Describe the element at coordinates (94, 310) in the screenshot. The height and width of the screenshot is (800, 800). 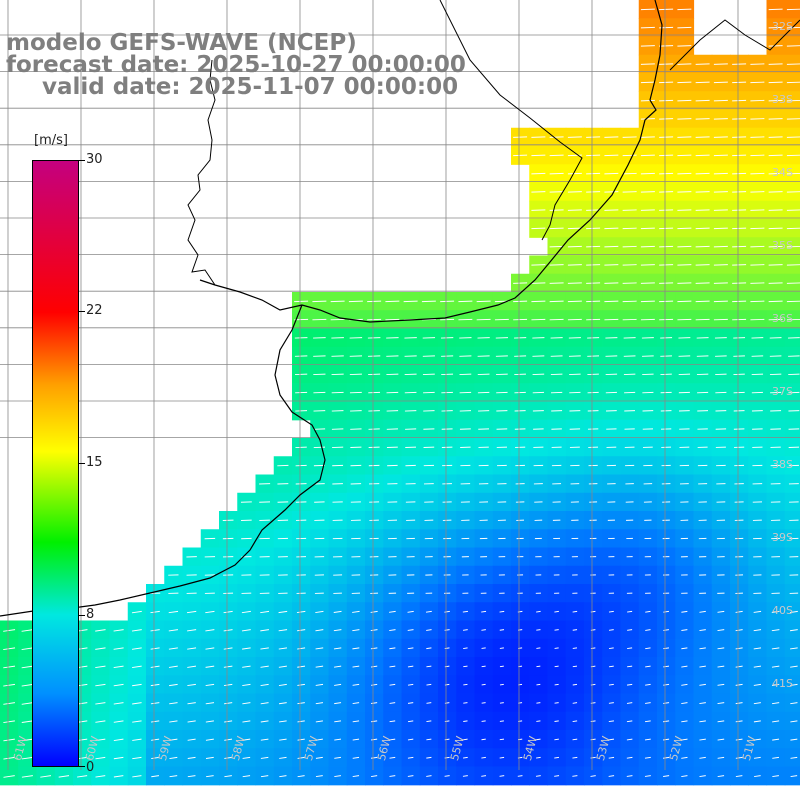
I see `colorbar-tick-label: 22` at that location.